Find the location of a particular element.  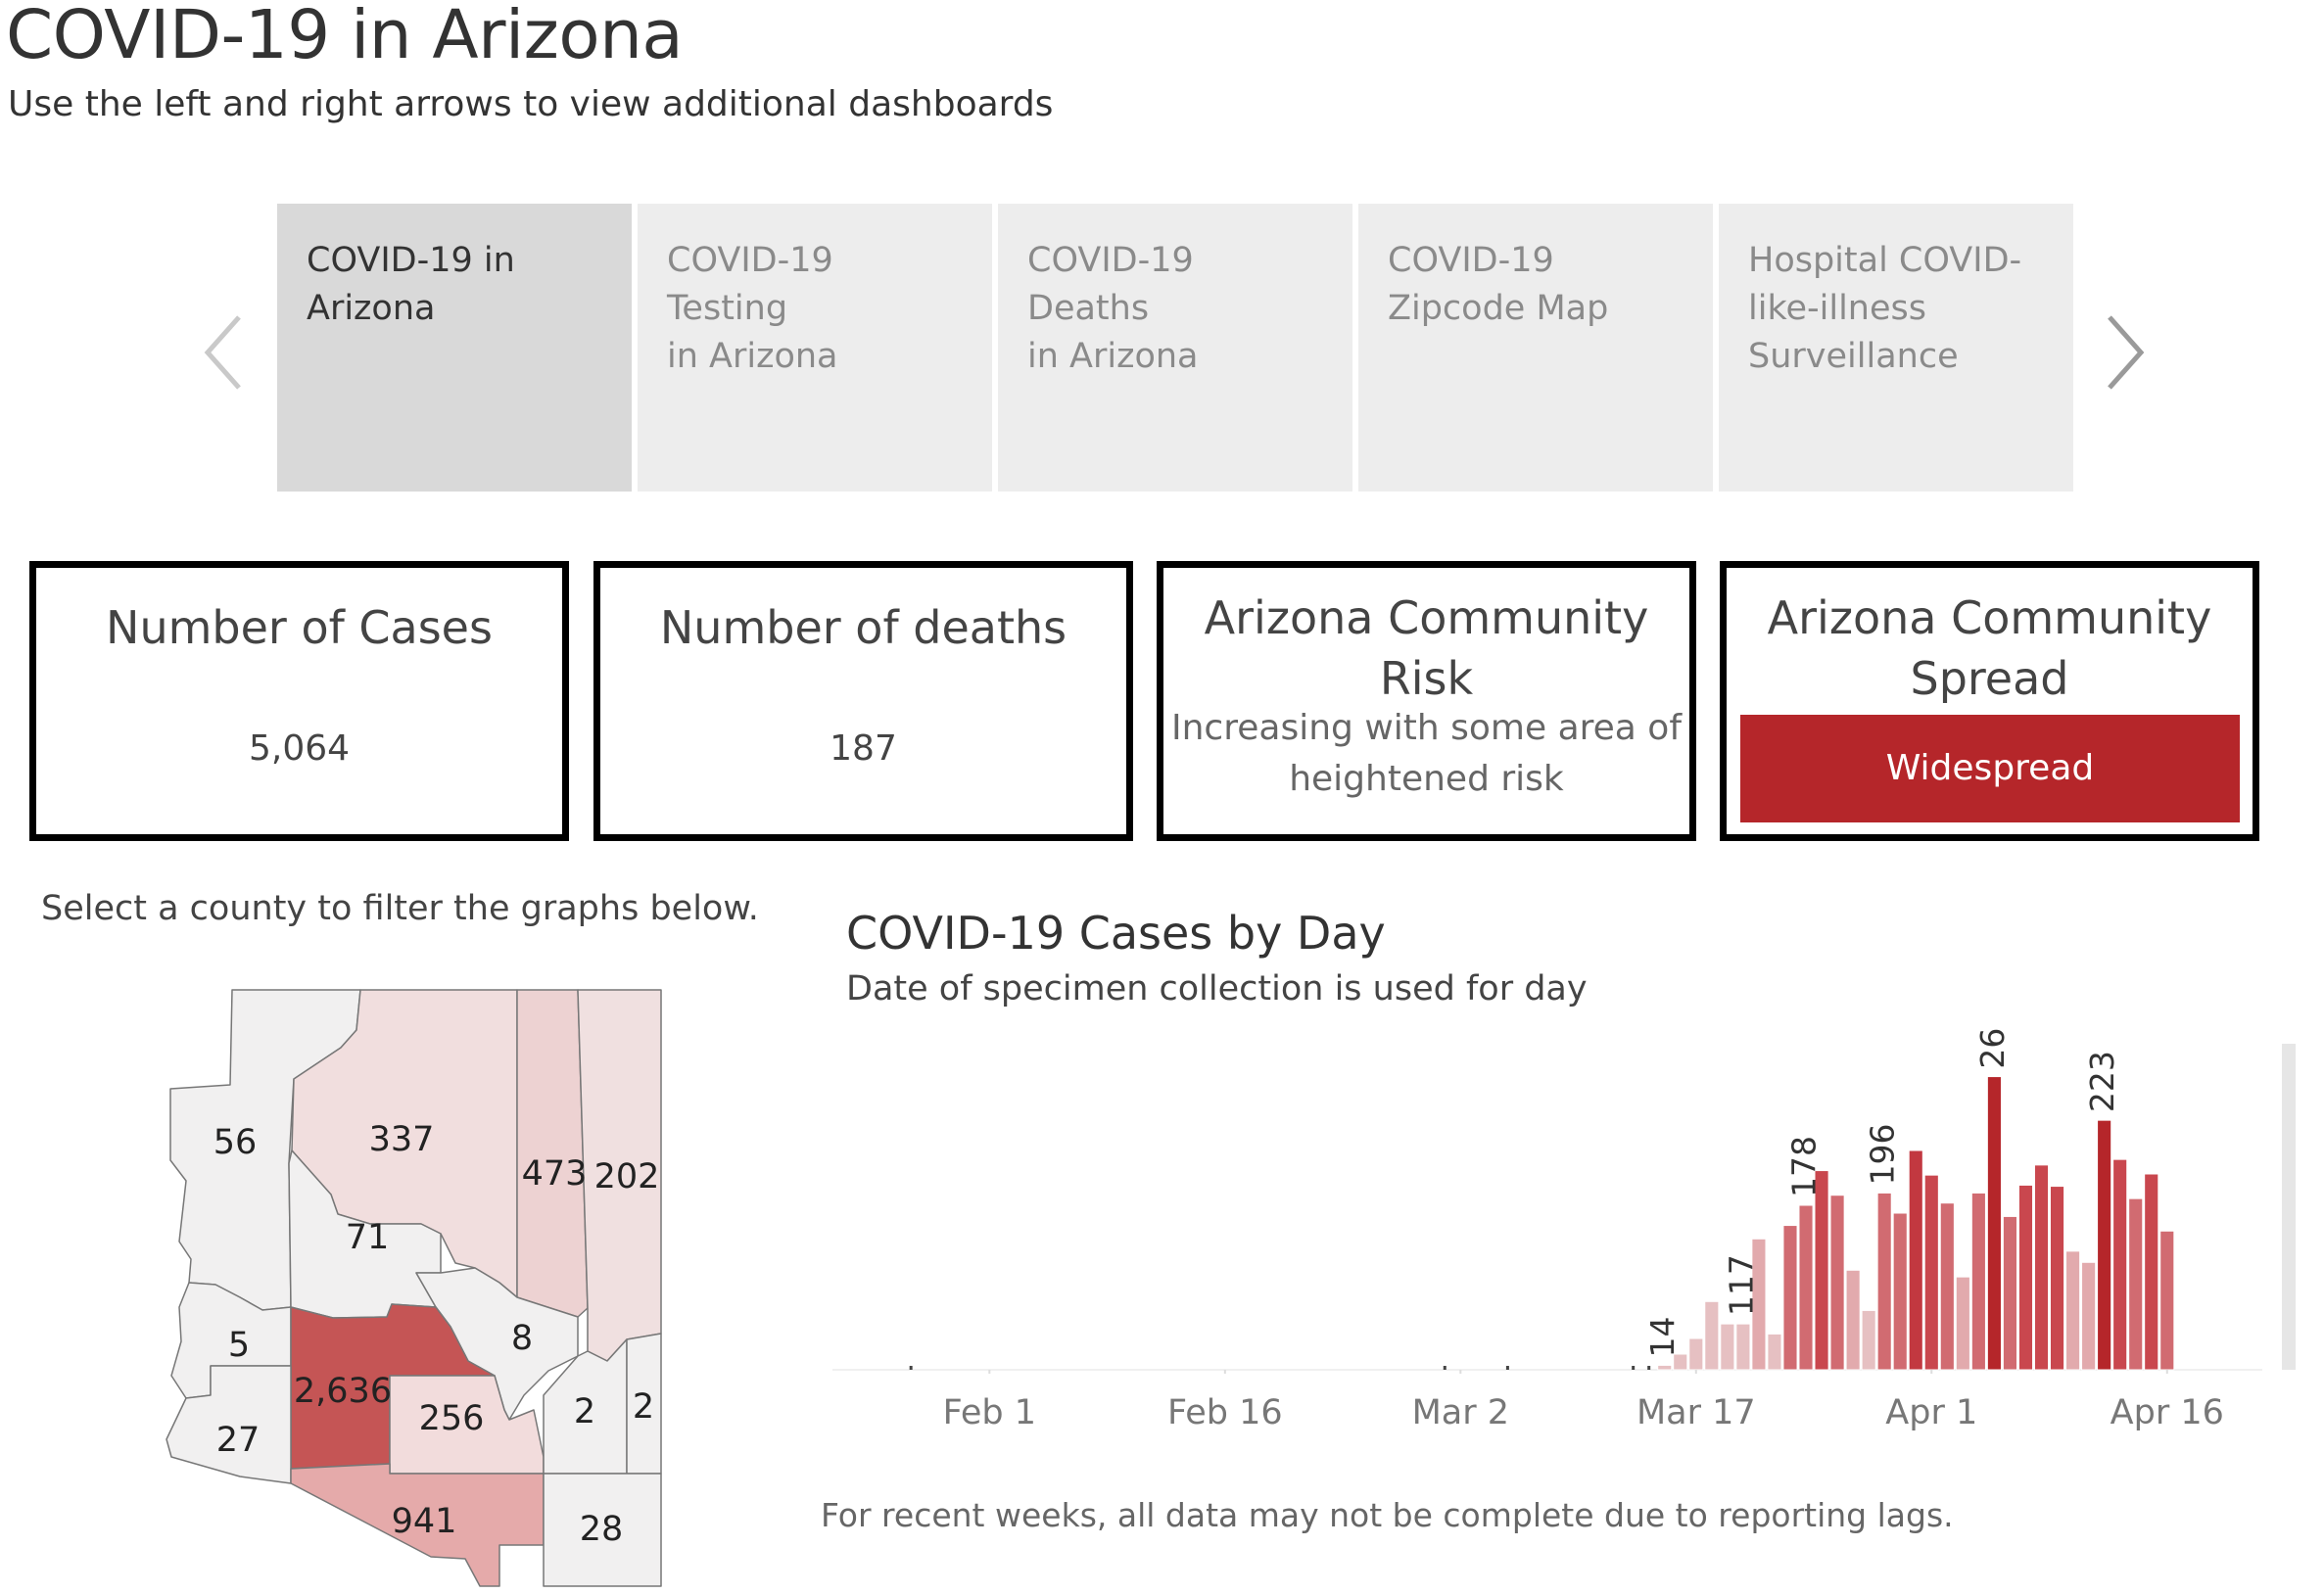

county-label: 2 is located at coordinates (643, 1407).